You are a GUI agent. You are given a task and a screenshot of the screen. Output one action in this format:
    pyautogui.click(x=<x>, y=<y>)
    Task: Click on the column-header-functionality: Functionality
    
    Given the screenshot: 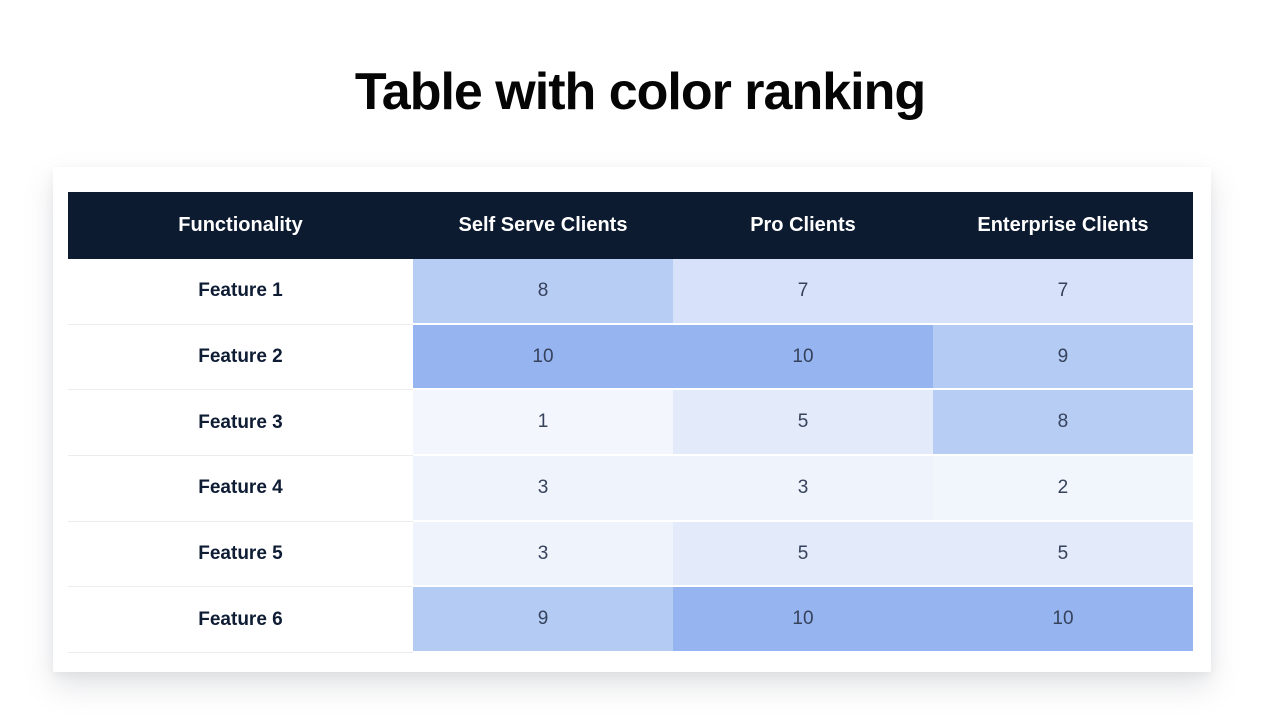 What is the action you would take?
    pyautogui.click(x=240, y=225)
    